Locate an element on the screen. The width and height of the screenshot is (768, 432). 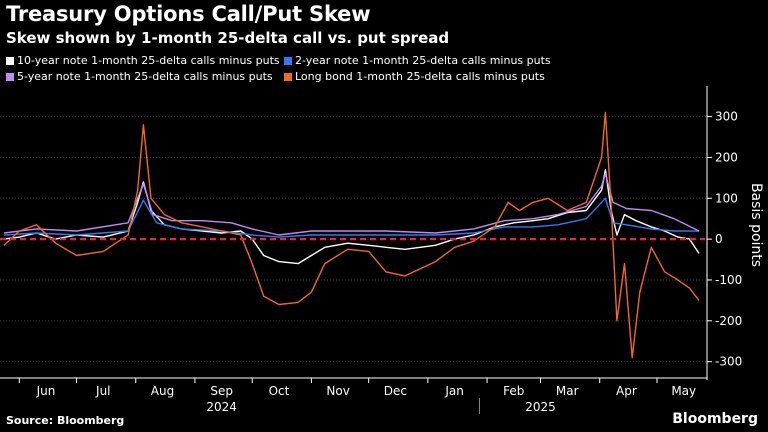
x-year-label-2024: 2024 is located at coordinates (221, 407).